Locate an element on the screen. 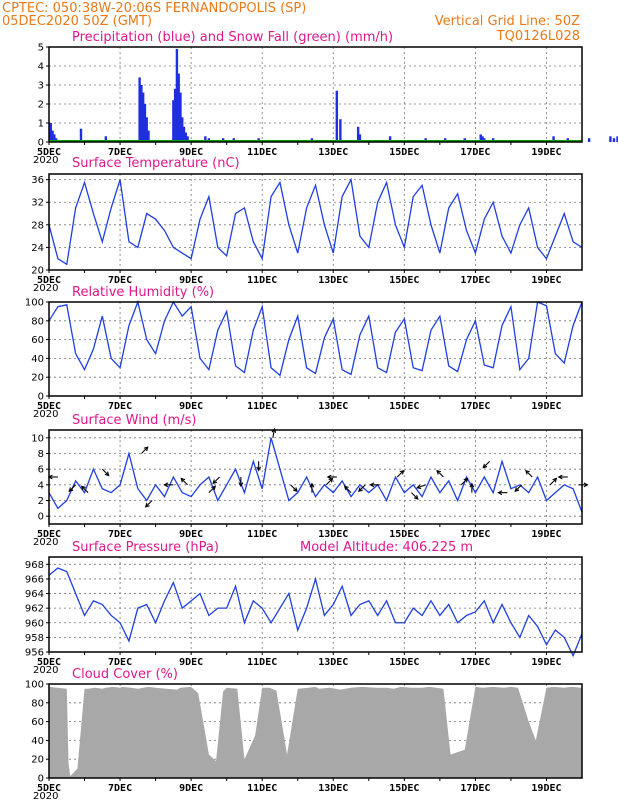 The height and width of the screenshot is (800, 618). wind-ytick-label: 10 is located at coordinates (37, 438).